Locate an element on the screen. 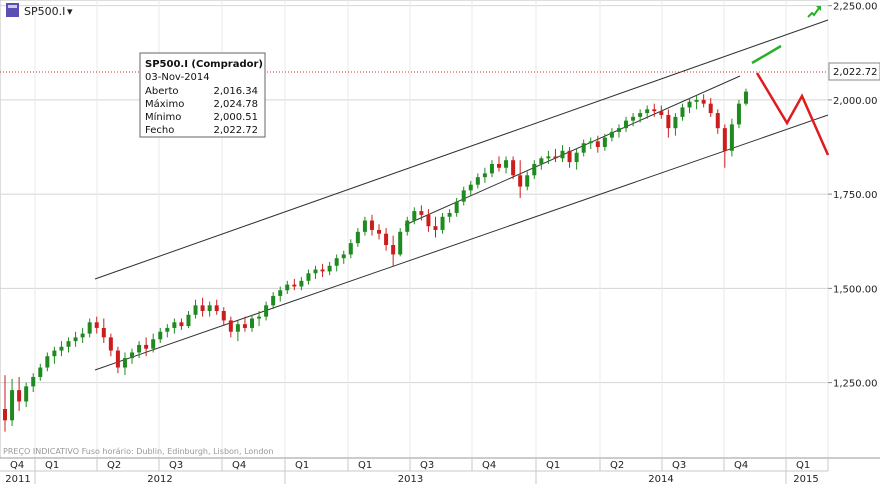 The height and width of the screenshot is (484, 880). year-label: 2015 is located at coordinates (805, 479).